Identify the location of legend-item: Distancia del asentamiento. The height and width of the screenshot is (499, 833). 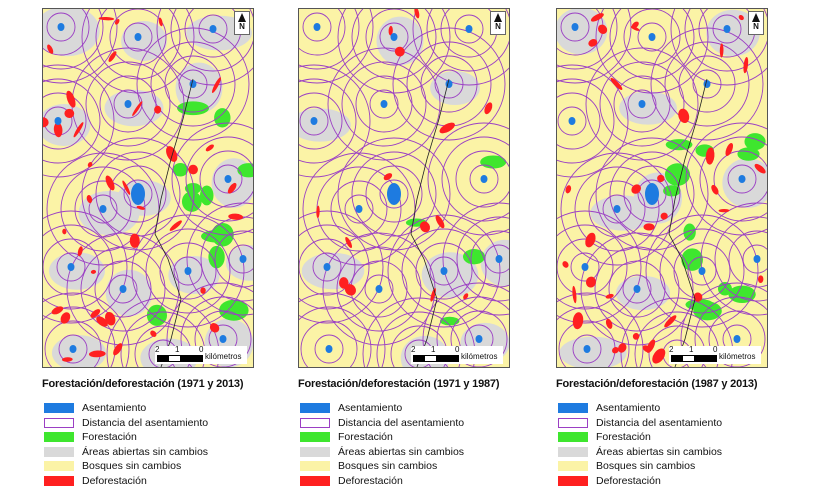
(691, 423).